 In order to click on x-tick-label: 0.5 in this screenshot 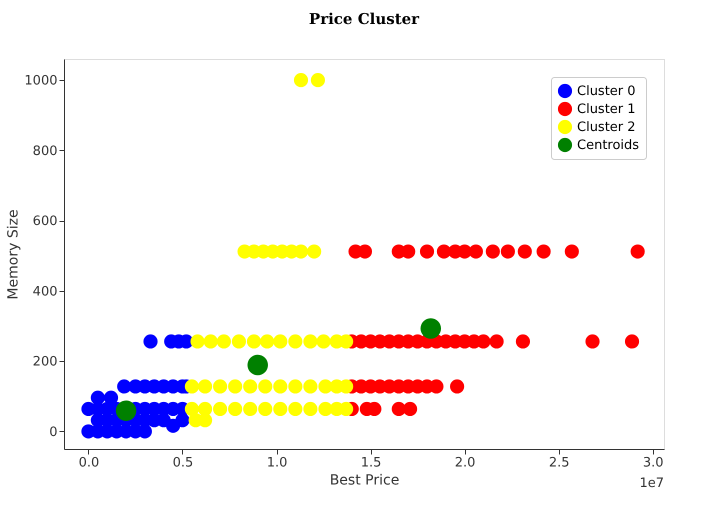, I will do `click(183, 463)`.